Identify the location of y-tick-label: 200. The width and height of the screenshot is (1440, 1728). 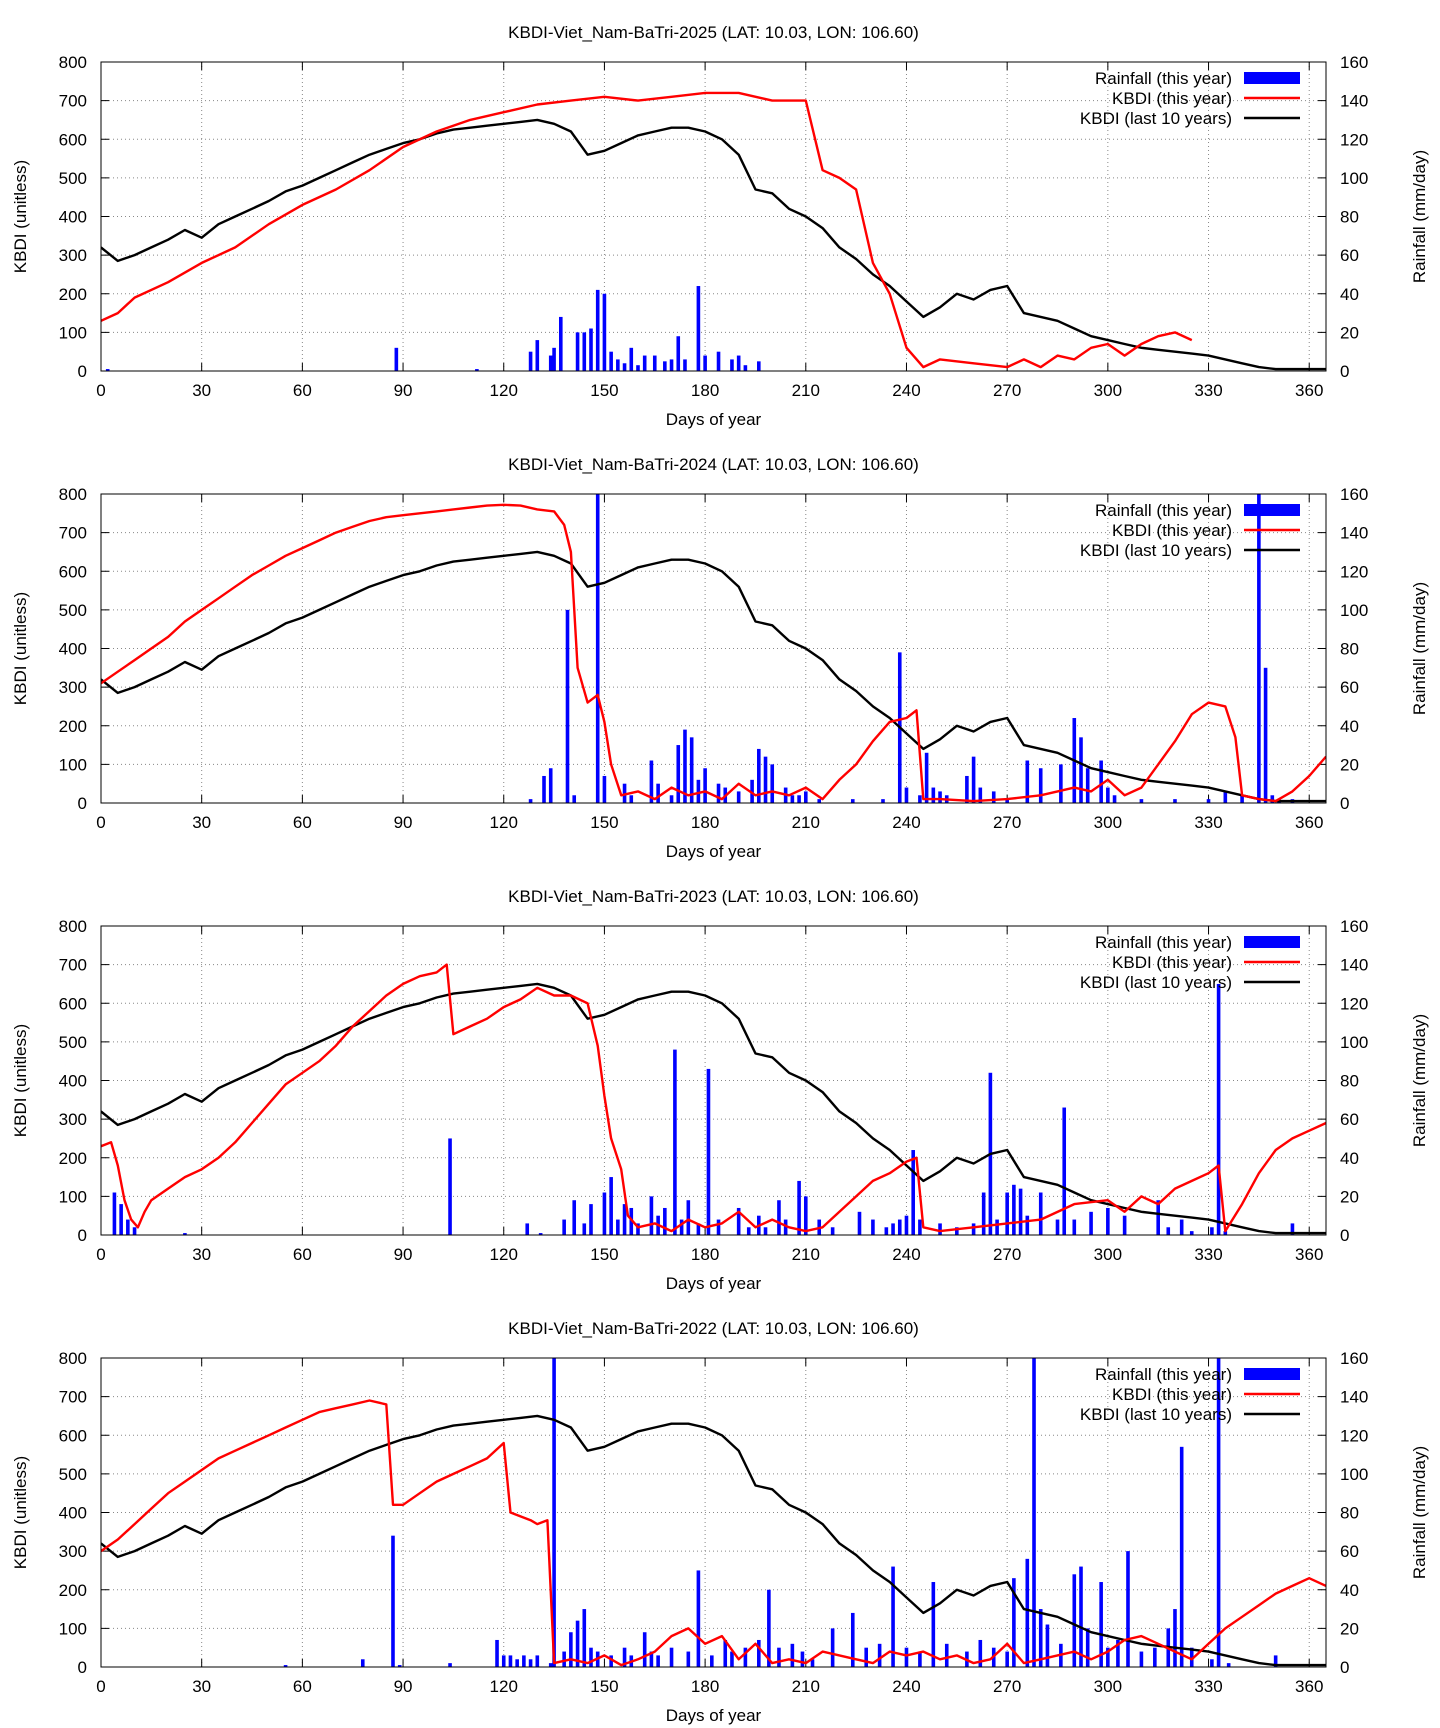
(73, 1158).